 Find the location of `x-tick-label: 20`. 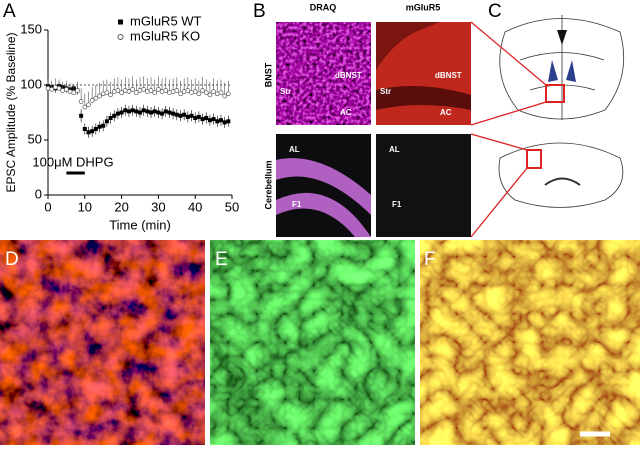

x-tick-label: 20 is located at coordinates (121, 206).